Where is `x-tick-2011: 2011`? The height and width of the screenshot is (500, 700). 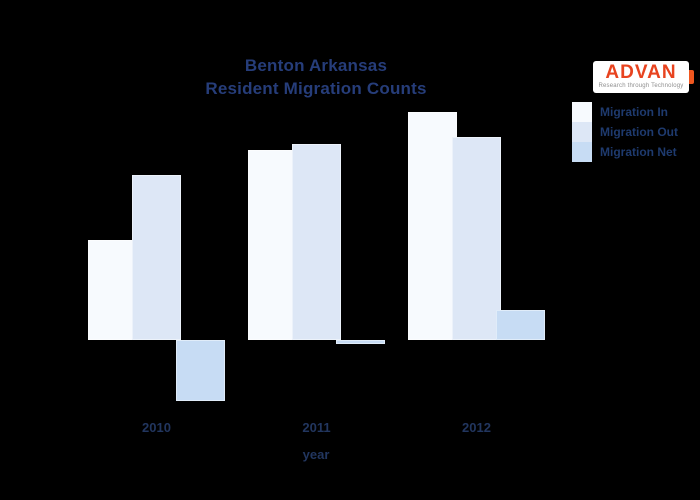 x-tick-2011: 2011 is located at coordinates (316, 427).